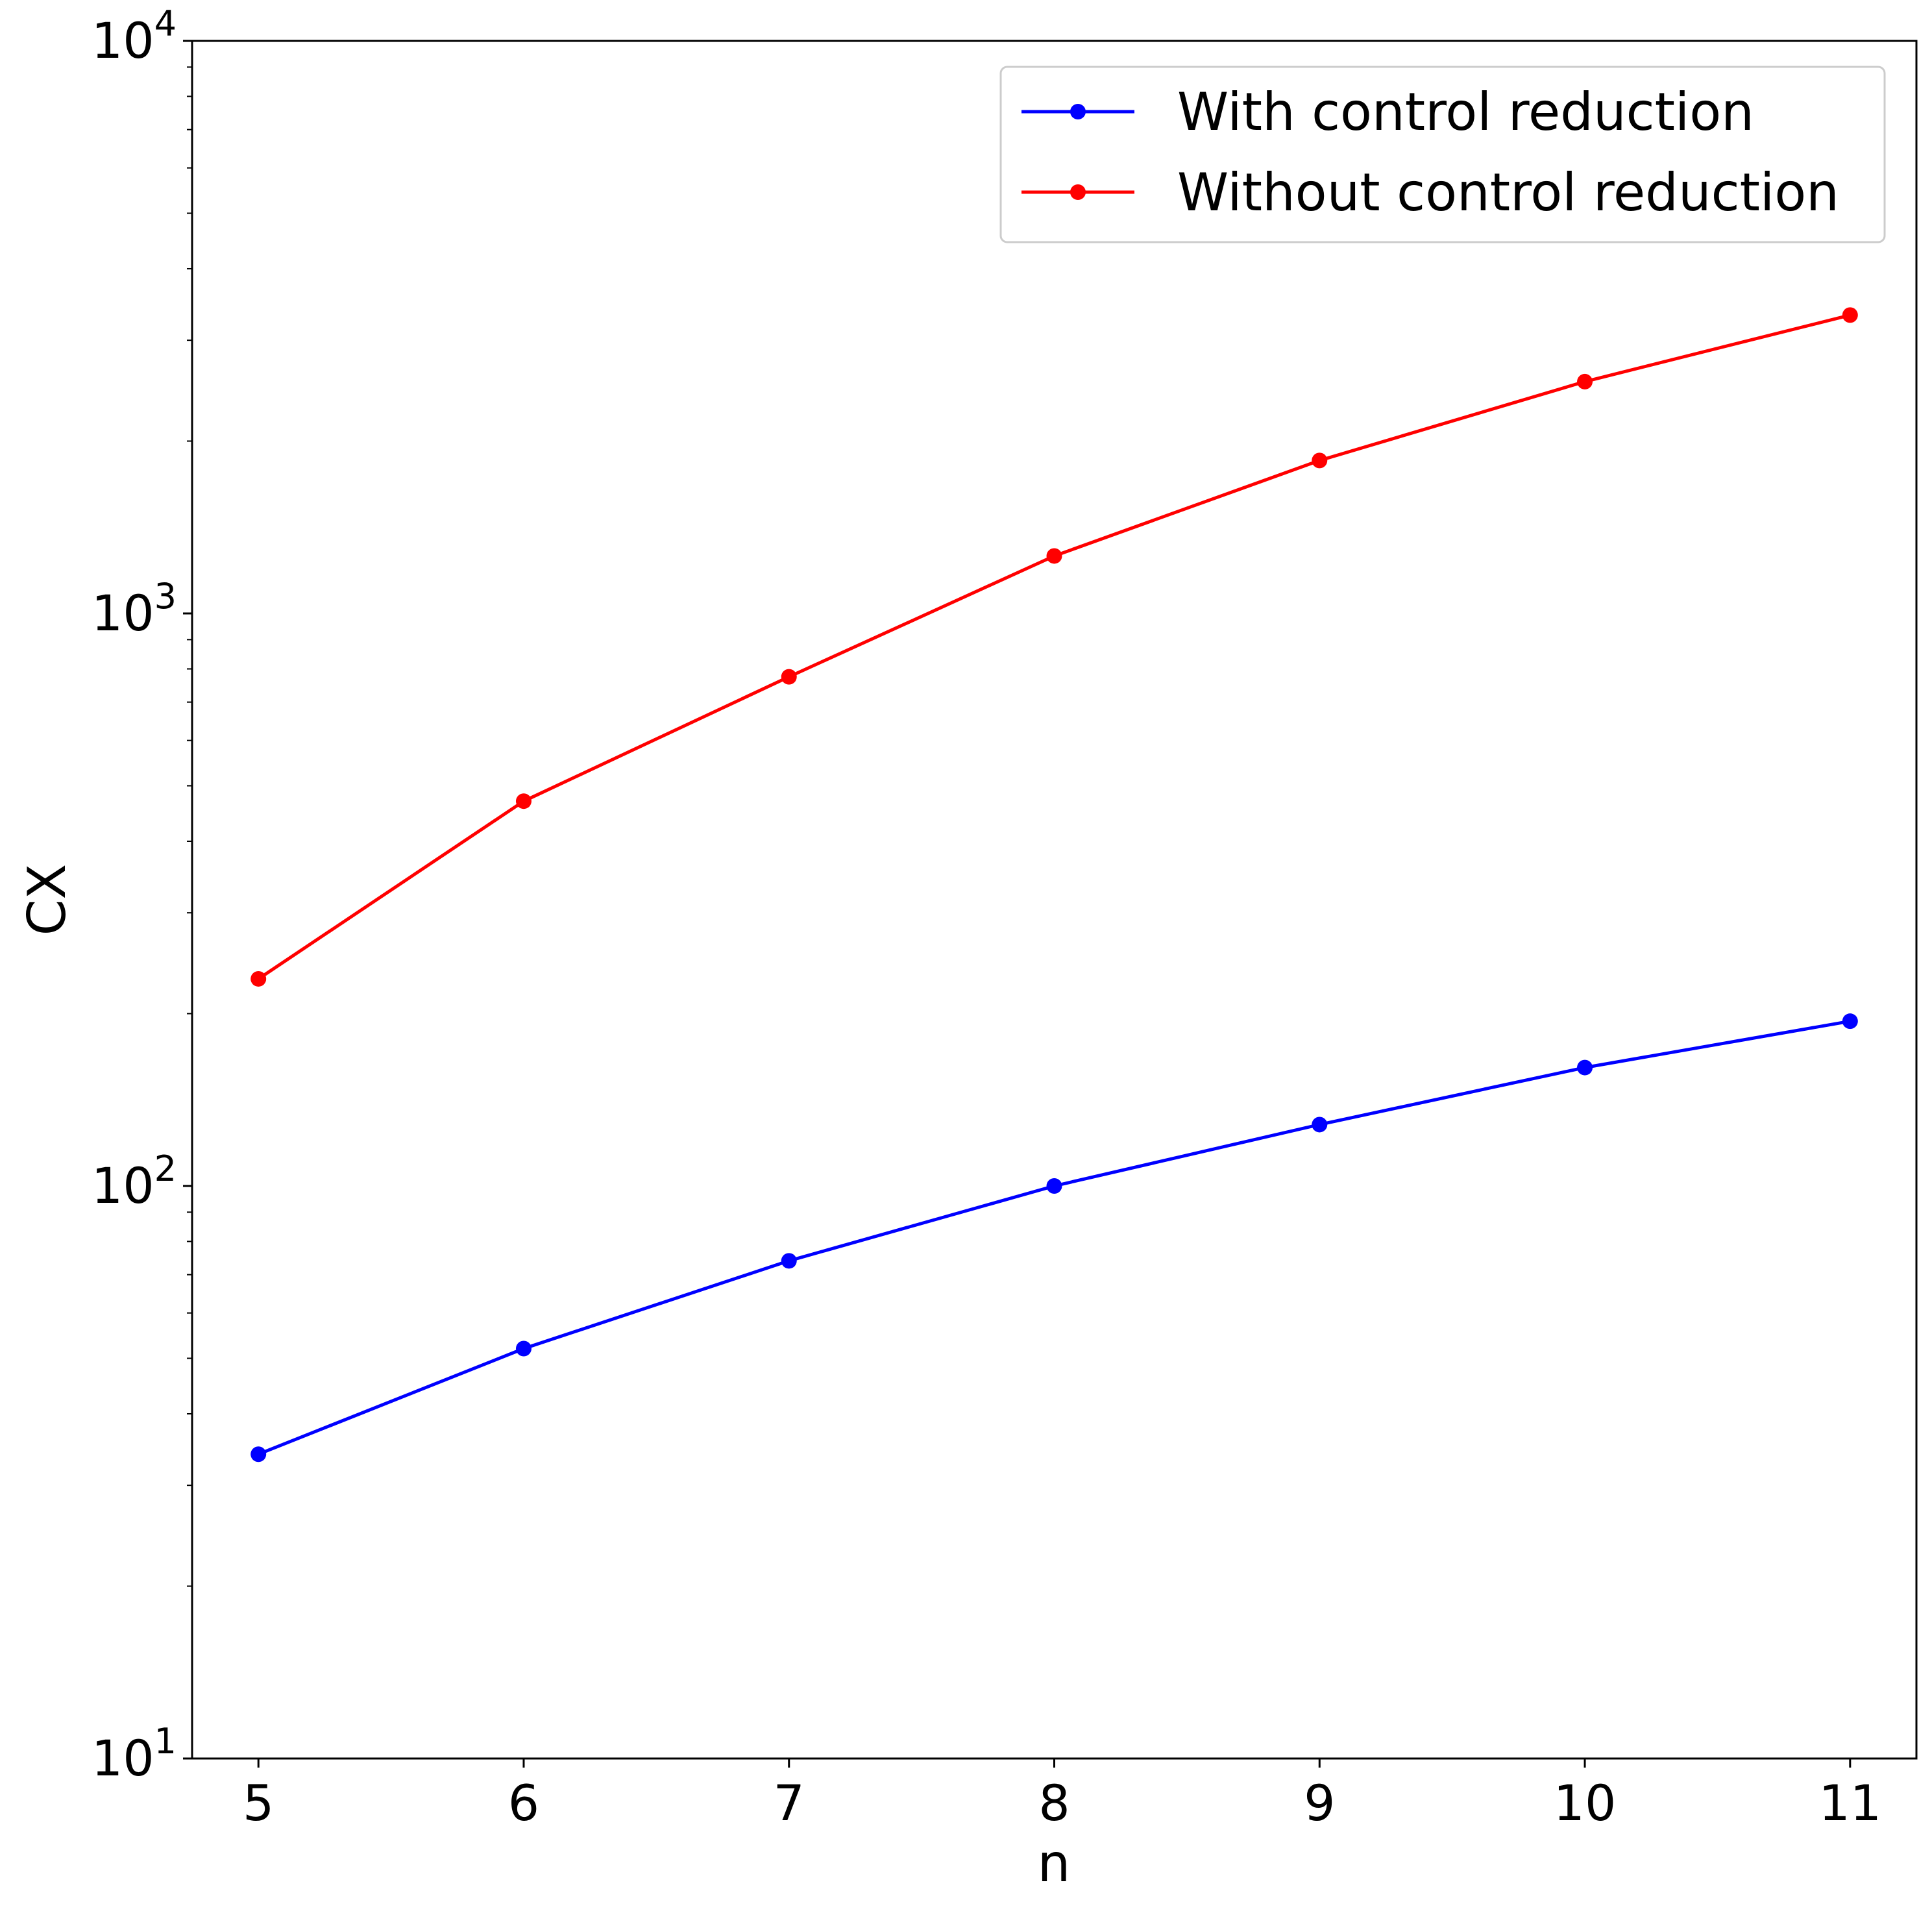 This screenshot has height=1913, width=1932. I want to click on y-tick-label: 10¹, so click(134, 1754).